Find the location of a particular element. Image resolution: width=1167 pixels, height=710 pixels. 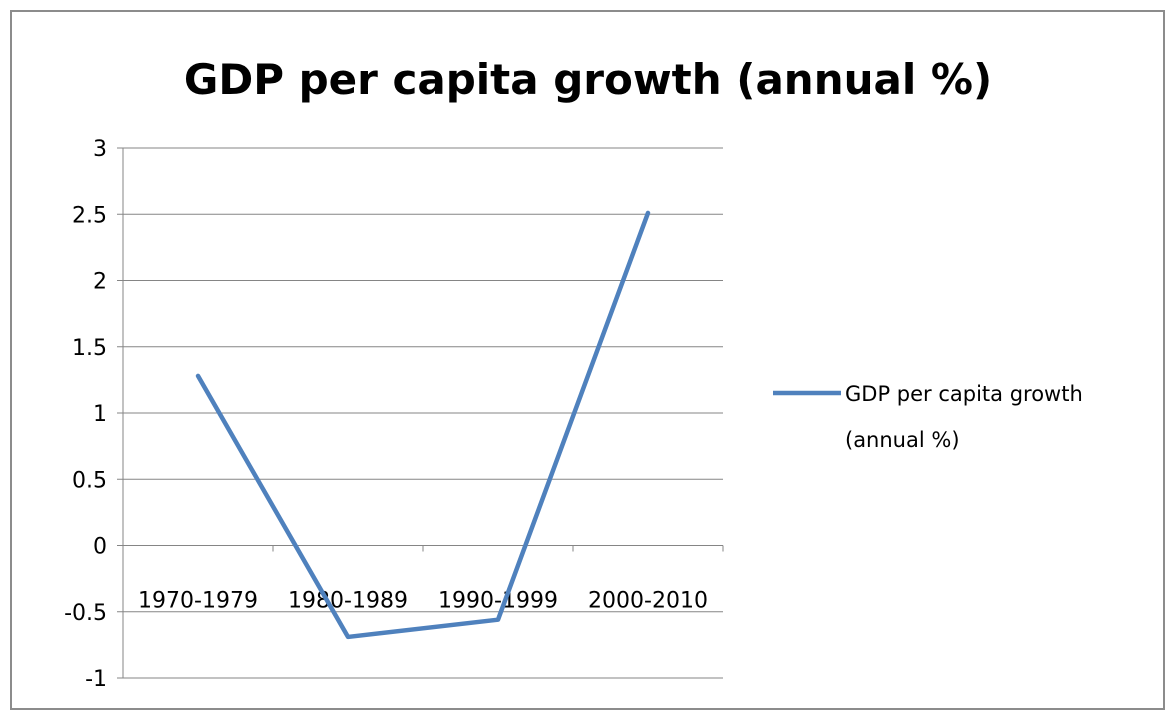

legend-label: (annual %) is located at coordinates (902, 440).